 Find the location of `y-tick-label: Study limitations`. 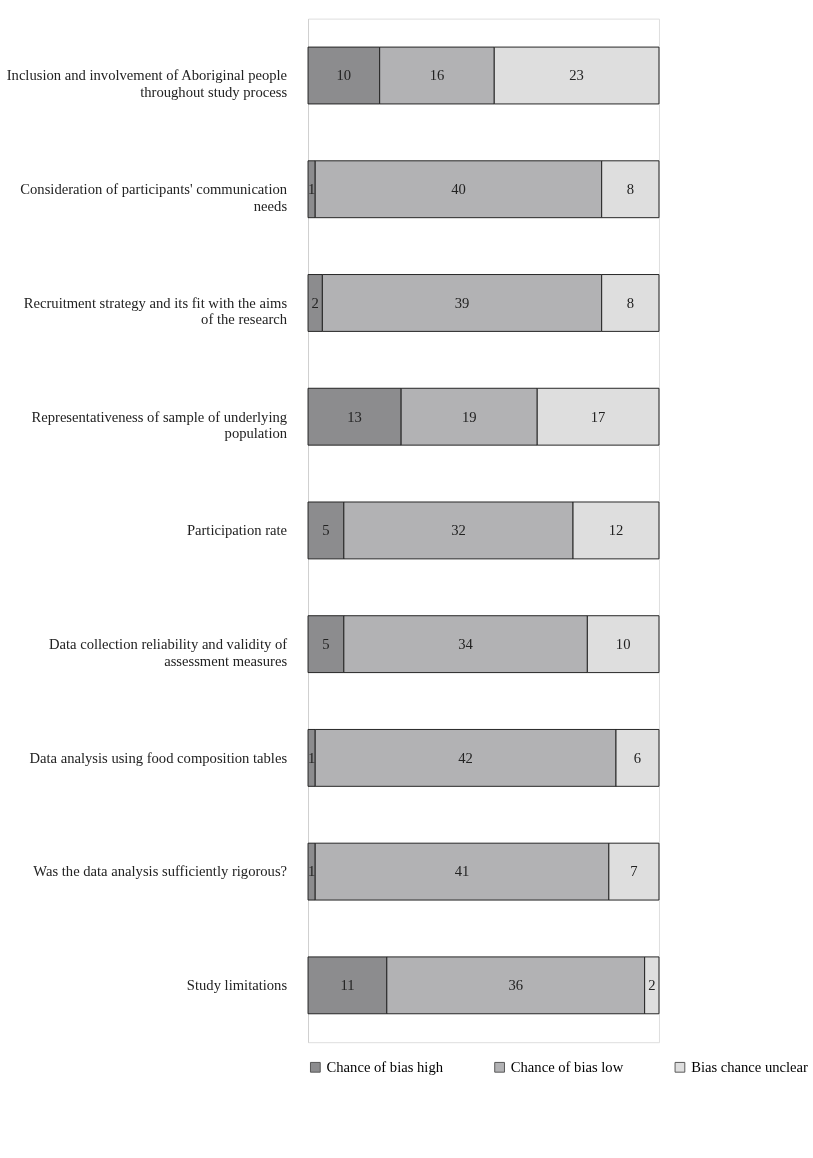

y-tick-label: Study limitations is located at coordinates (237, 985).